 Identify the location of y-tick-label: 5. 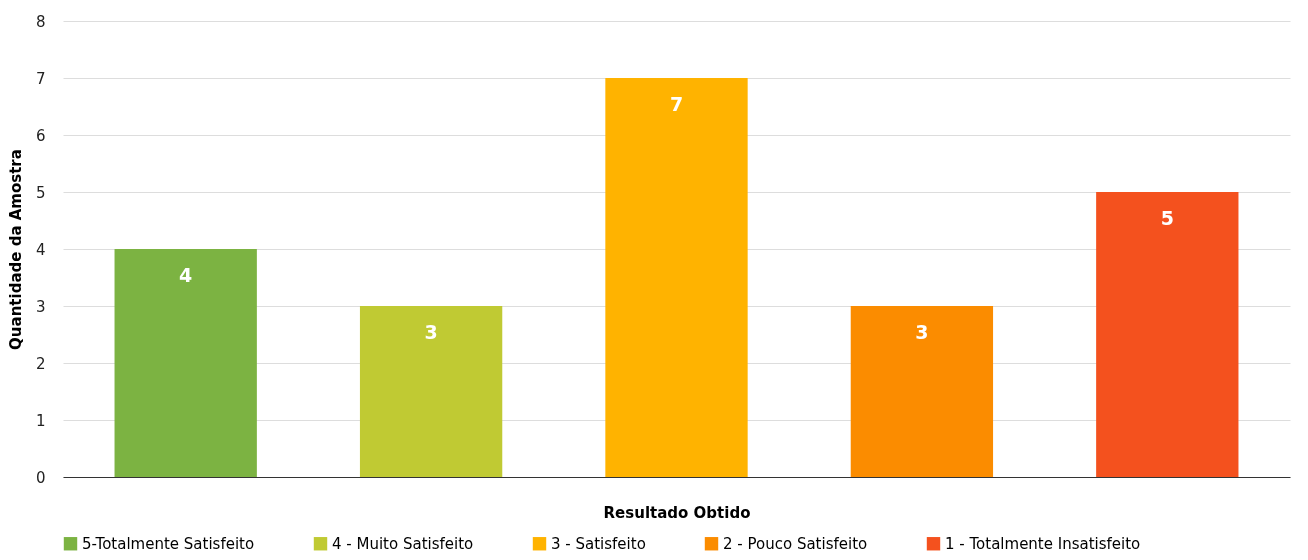
(40, 192).